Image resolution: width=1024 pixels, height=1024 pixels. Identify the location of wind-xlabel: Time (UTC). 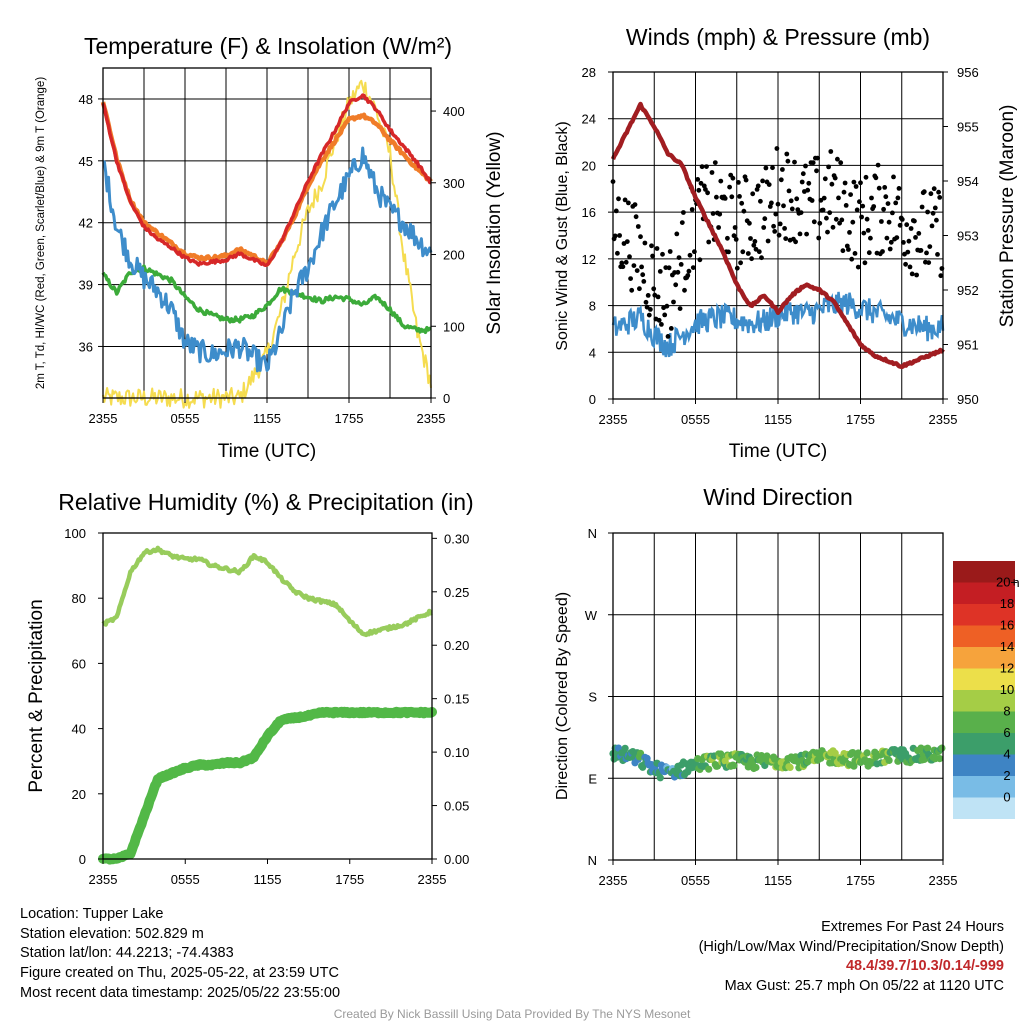
(778, 451).